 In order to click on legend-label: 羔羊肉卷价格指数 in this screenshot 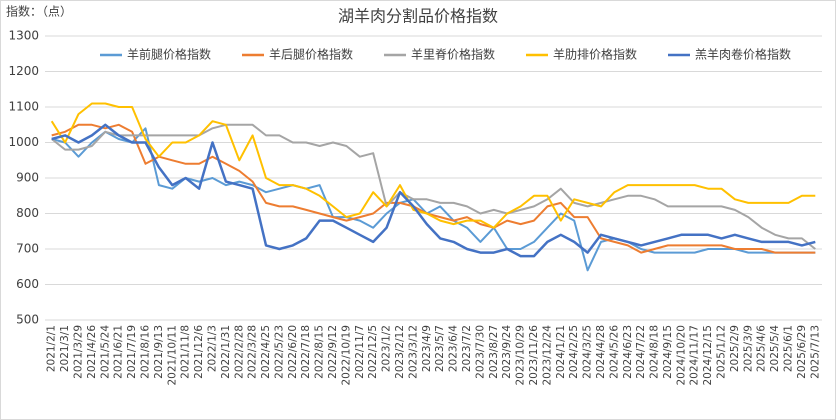, I will do `click(743, 54)`.